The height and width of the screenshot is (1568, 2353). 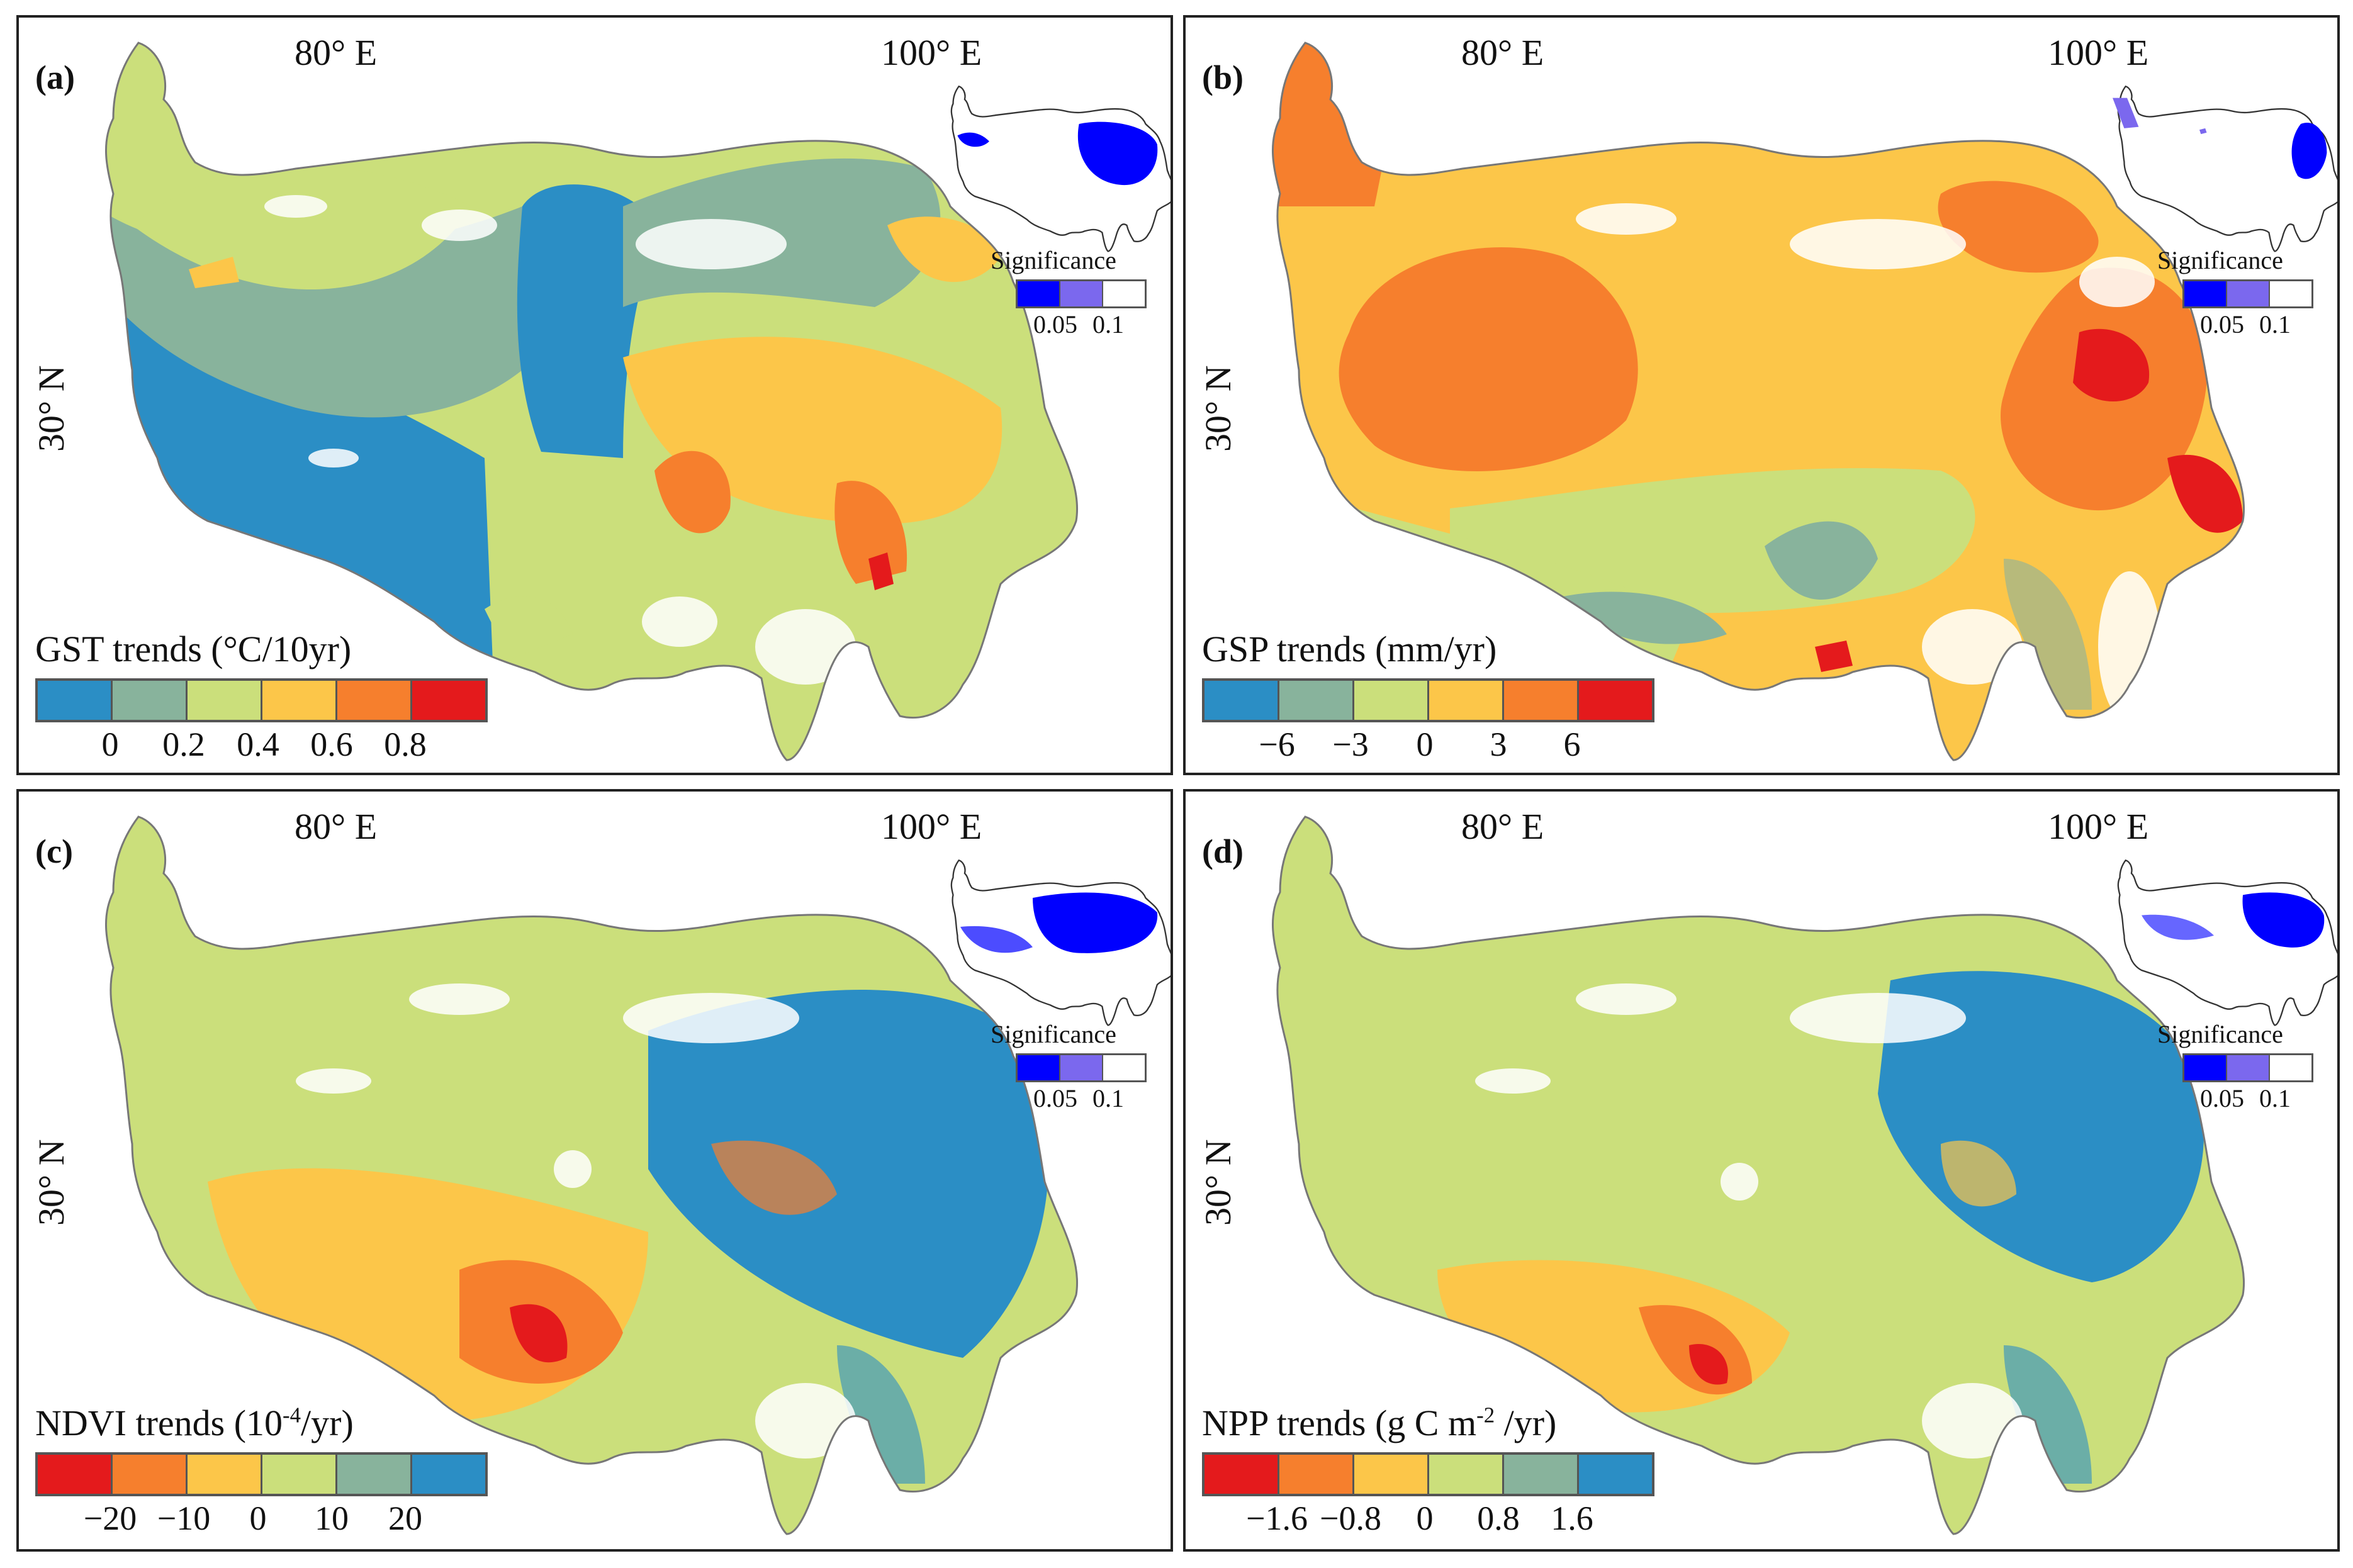 What do you see at coordinates (54, 851) in the screenshot?
I see `panel-label: (c)` at bounding box center [54, 851].